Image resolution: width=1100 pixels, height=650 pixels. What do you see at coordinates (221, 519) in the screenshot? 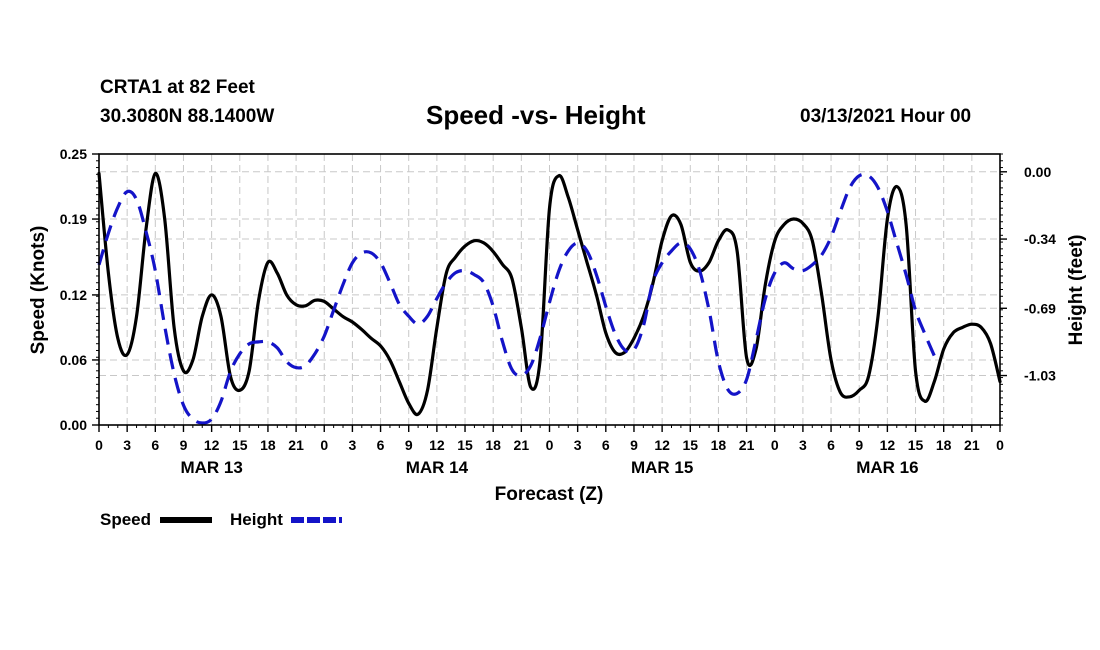
I see `legend: Speed Height` at bounding box center [221, 519].